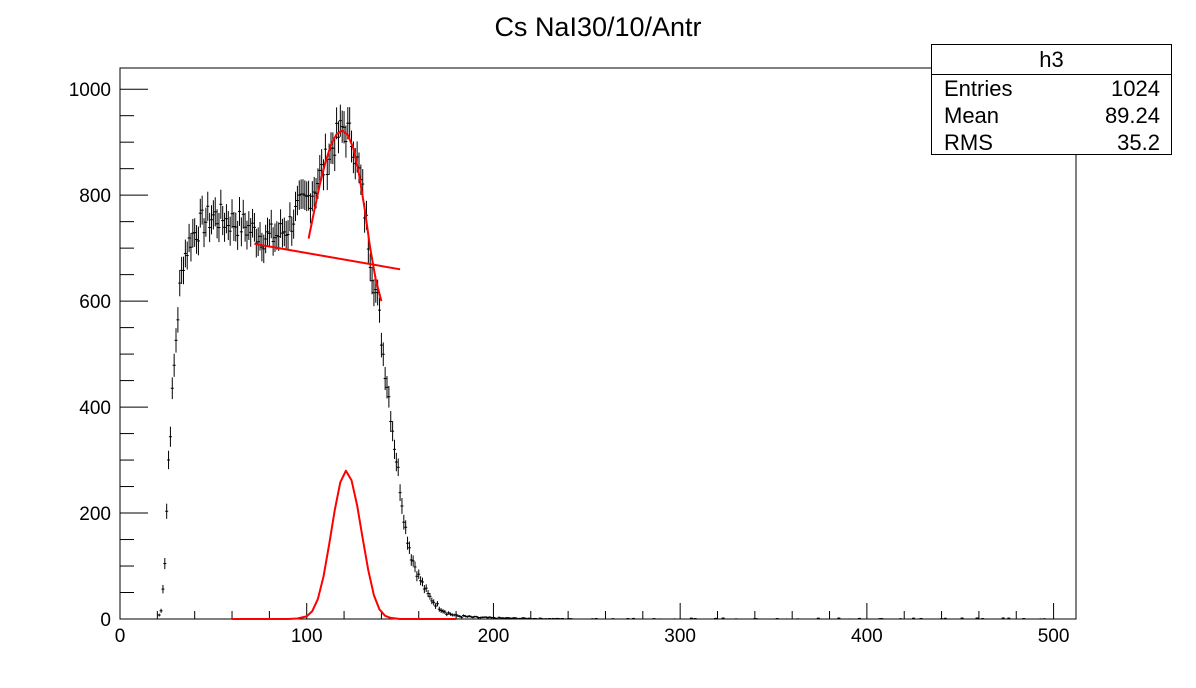  I want to click on stats-row-rms: RMS 35.2, so click(1051, 142).